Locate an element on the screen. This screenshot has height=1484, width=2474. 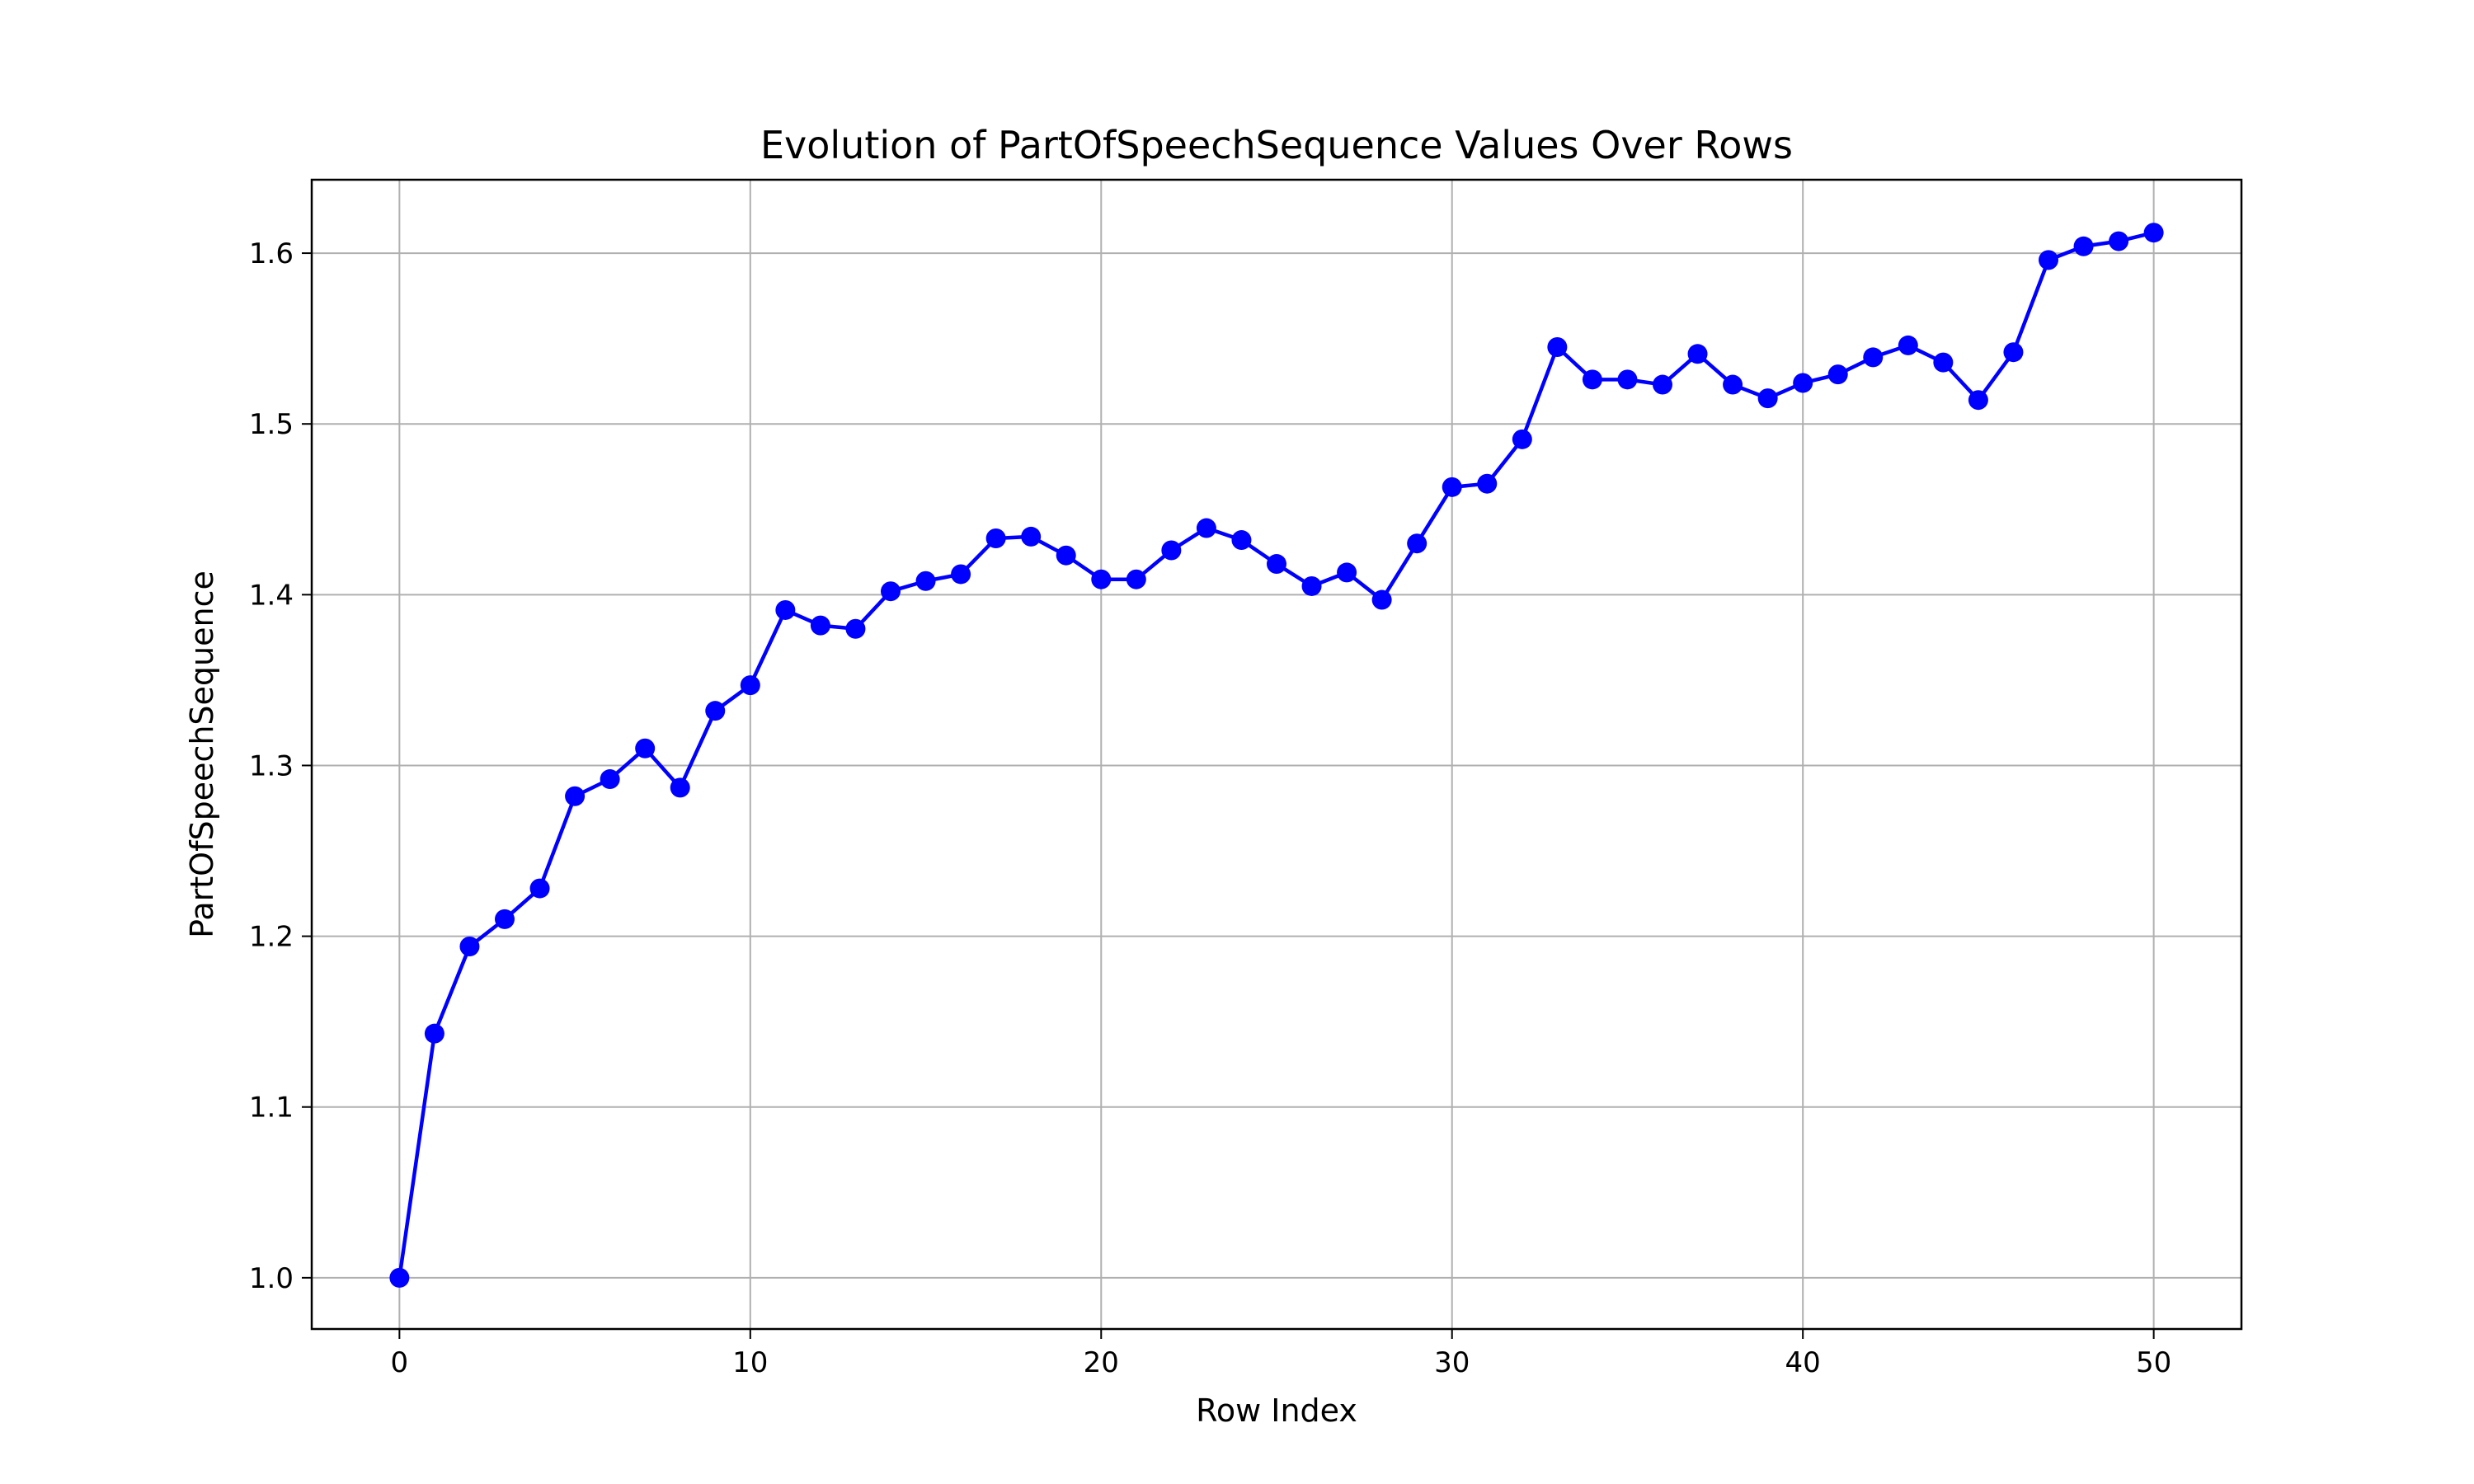
y-tick-label: 1.4 is located at coordinates (271, 595).